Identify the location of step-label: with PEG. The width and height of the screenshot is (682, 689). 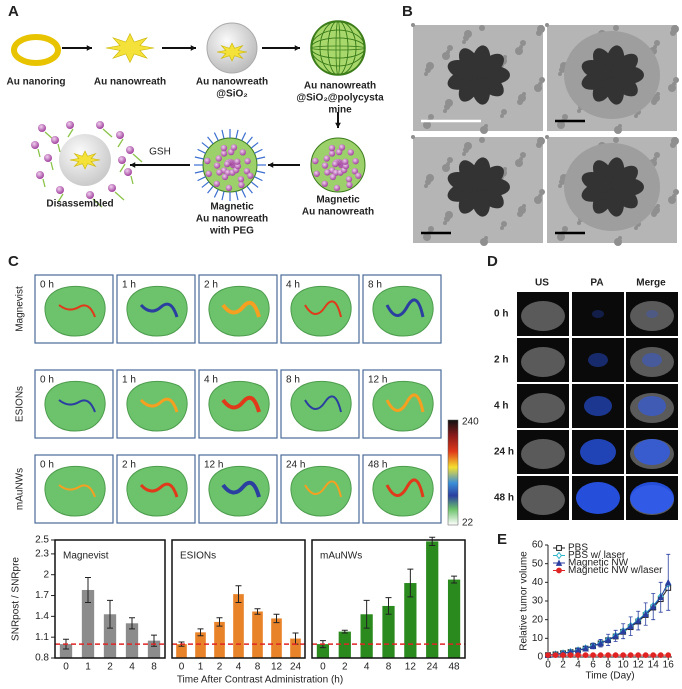
(231, 231).